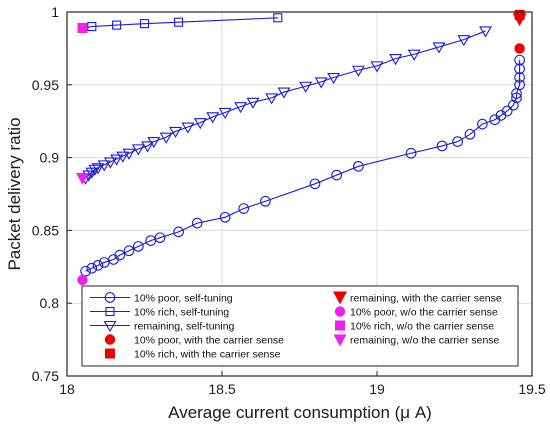 This screenshot has height=431, width=550. I want to click on series-line, so click(180, 23).